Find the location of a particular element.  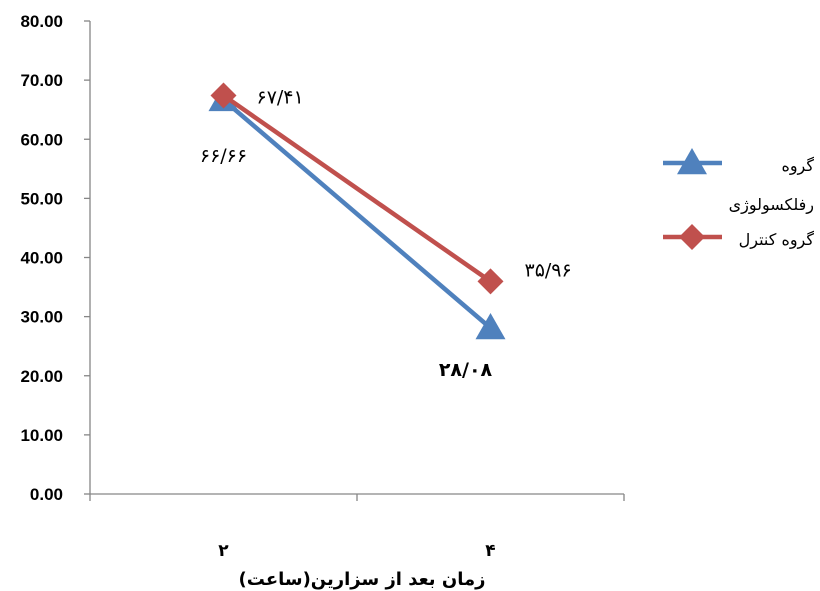

y-tick-label: 80.00 is located at coordinates (41, 21).